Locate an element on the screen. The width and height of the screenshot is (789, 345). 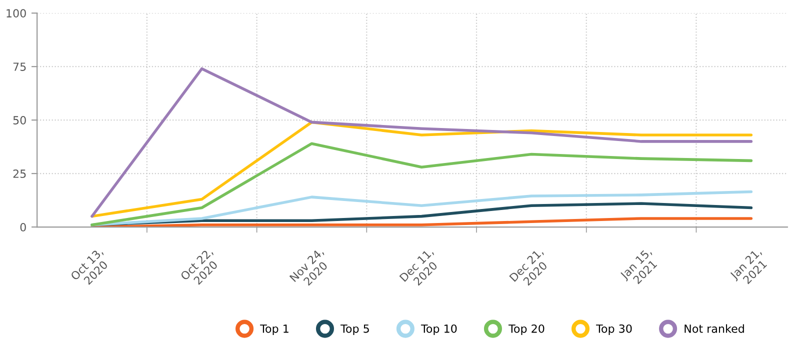
legend-label: Not ranked is located at coordinates (714, 328).